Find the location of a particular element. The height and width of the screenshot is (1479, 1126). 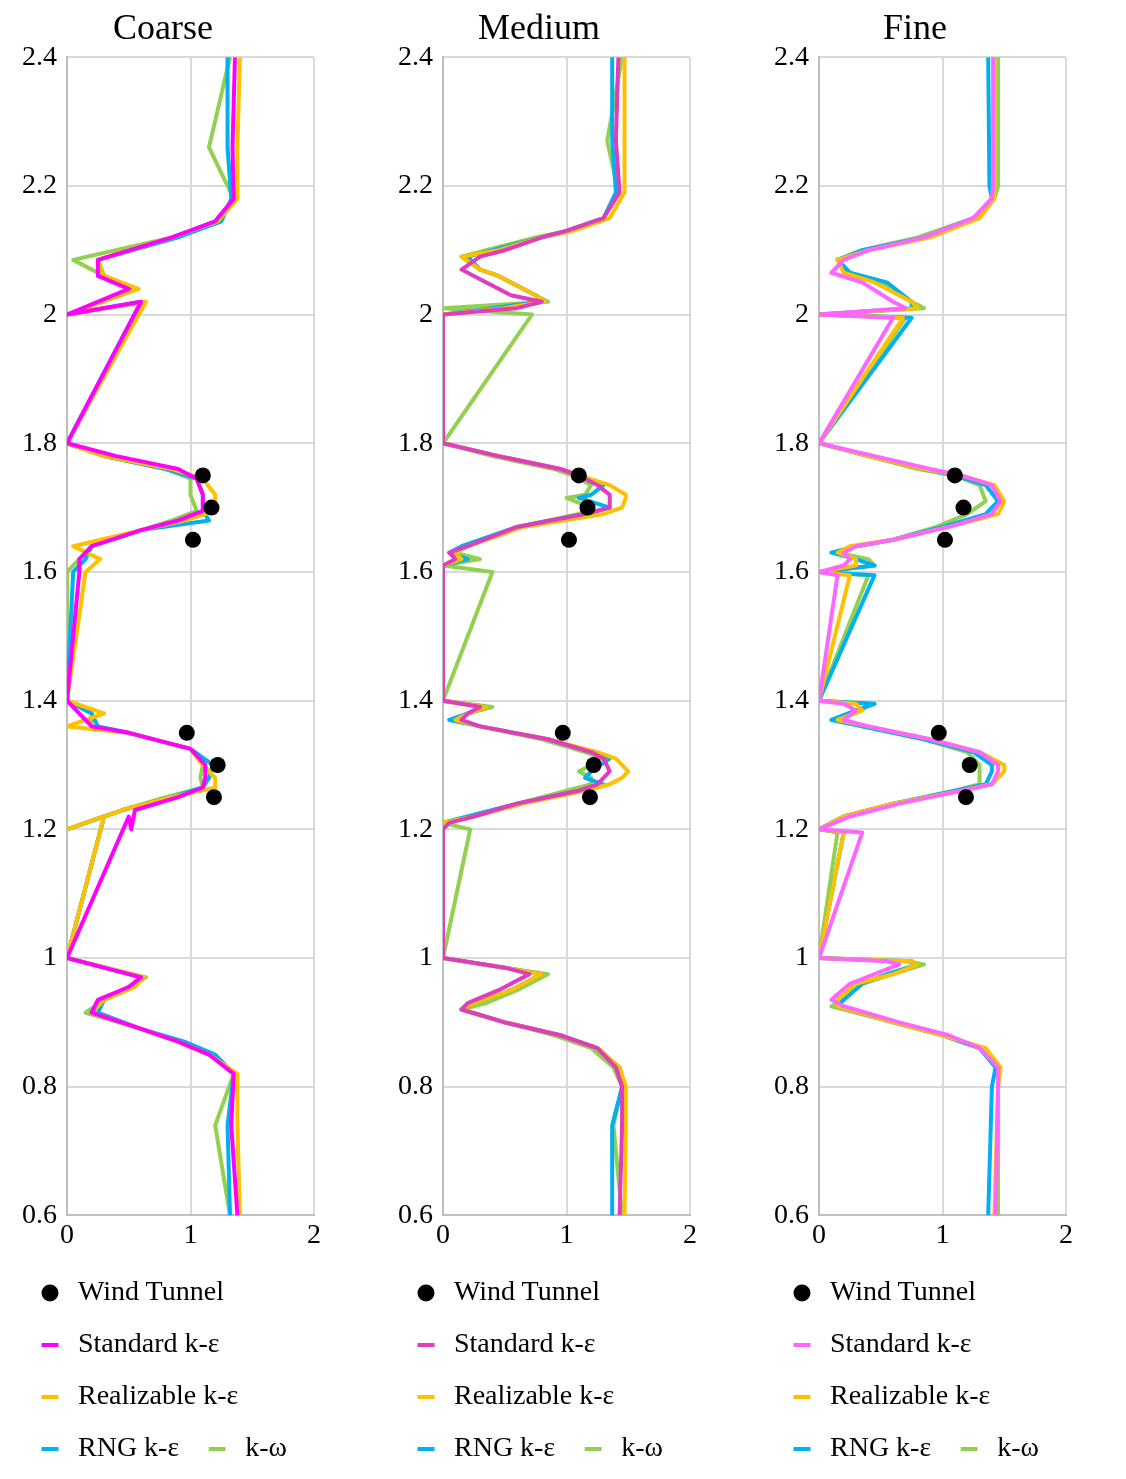

chart-title: Coarse is located at coordinates (163, 27).